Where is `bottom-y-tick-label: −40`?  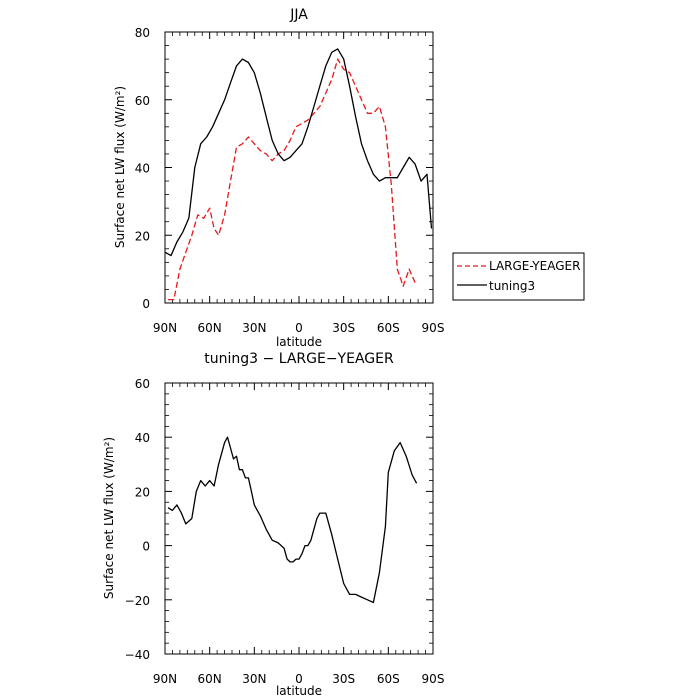
bottom-y-tick-label: −40 is located at coordinates (137, 655).